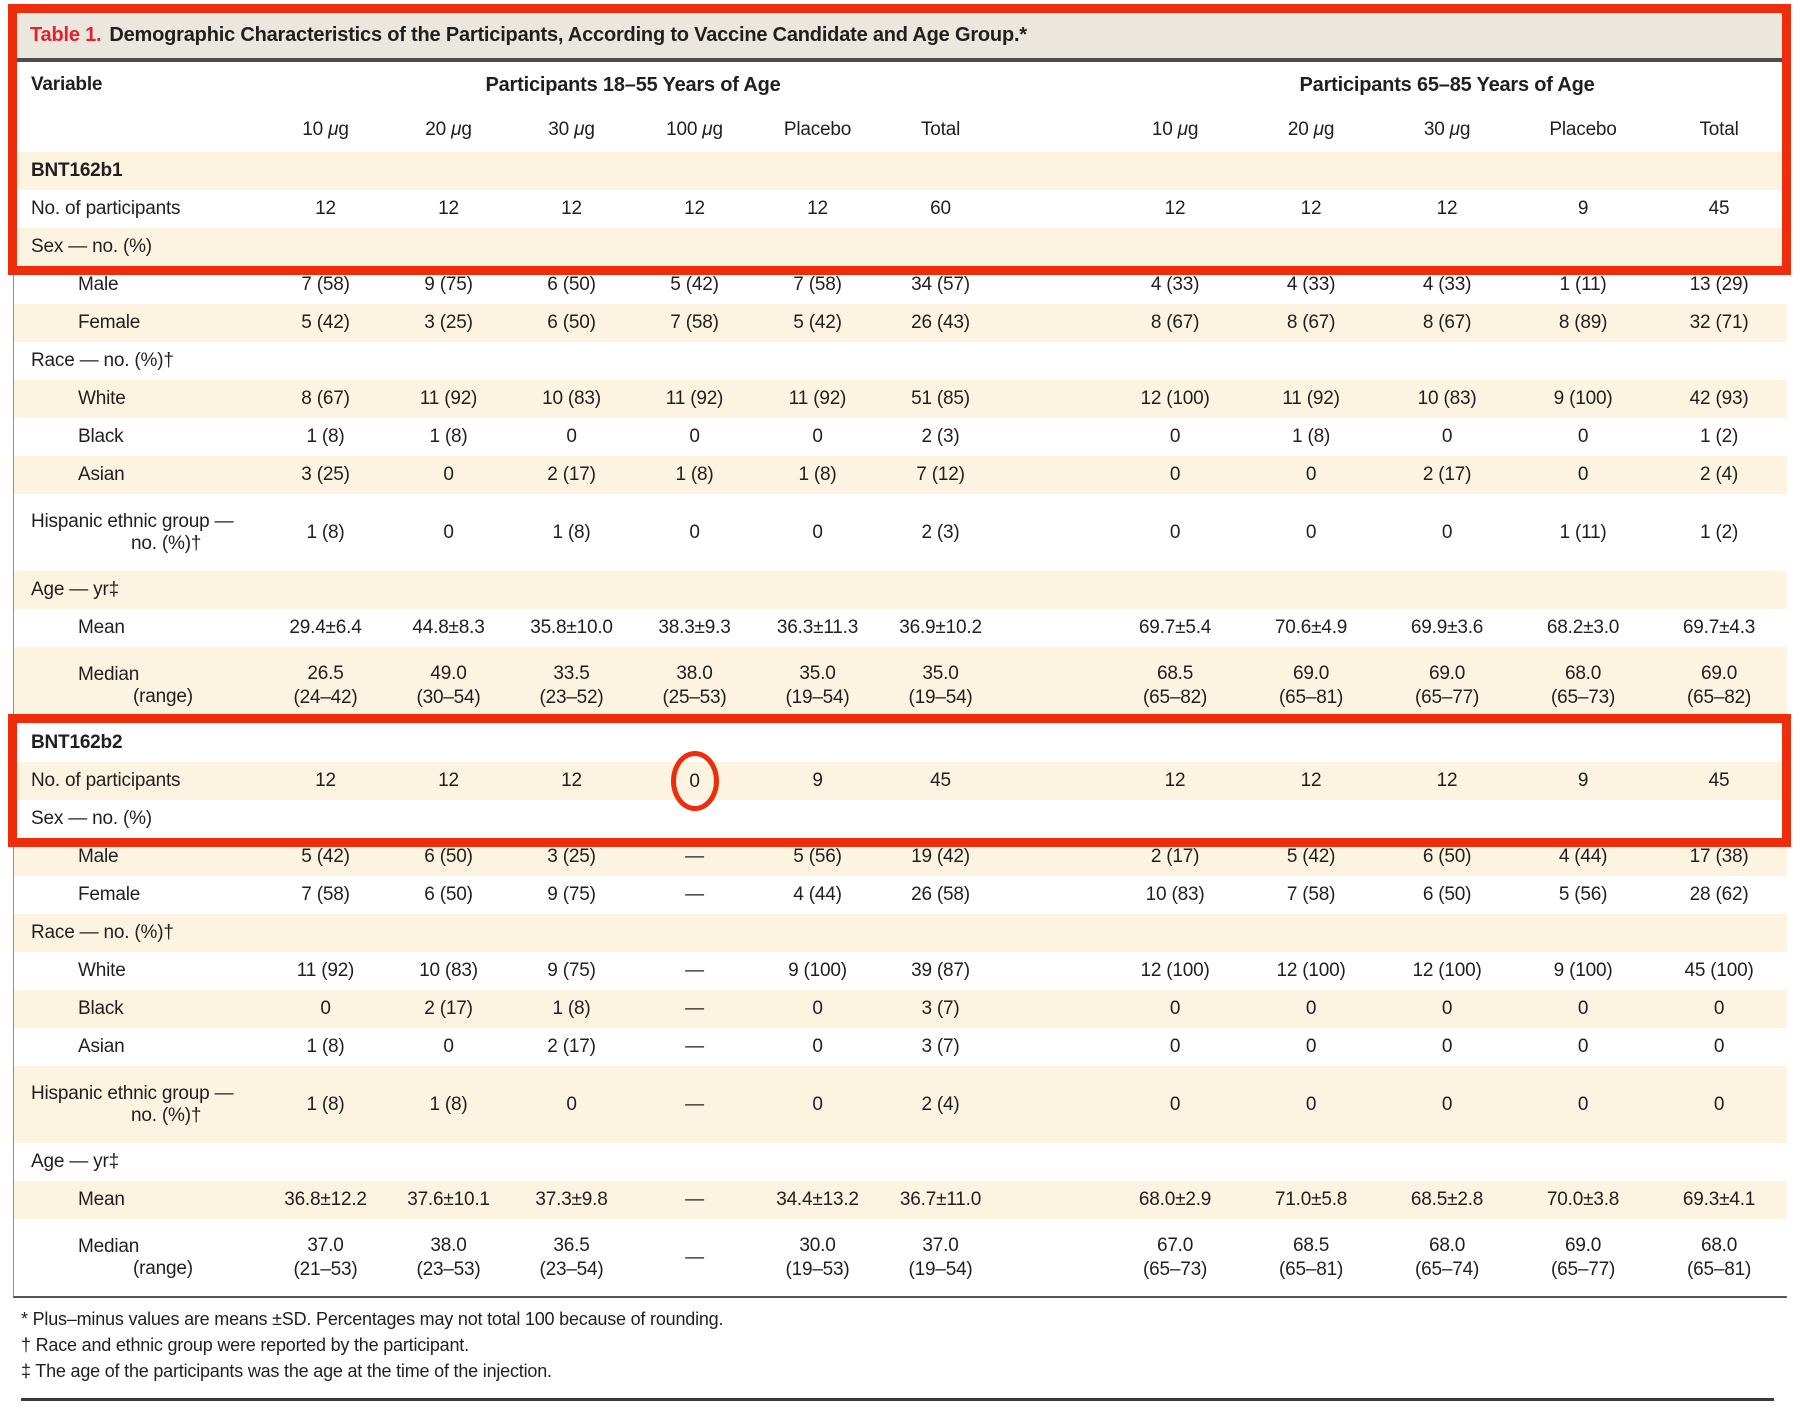 This screenshot has height=1414, width=1800. What do you see at coordinates (901, 361) in the screenshot?
I see `table-row: Race — no. (%)†` at bounding box center [901, 361].